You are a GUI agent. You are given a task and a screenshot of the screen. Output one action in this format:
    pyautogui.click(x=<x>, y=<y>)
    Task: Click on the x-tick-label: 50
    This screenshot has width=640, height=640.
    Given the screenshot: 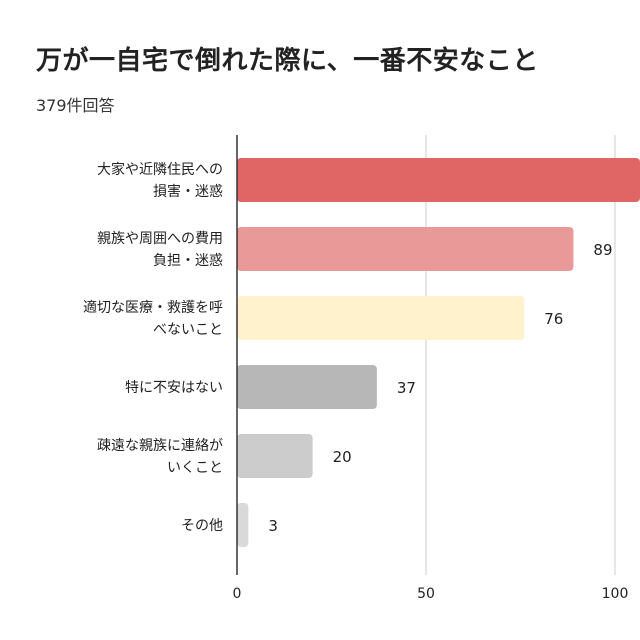 What is the action you would take?
    pyautogui.click(x=426, y=594)
    